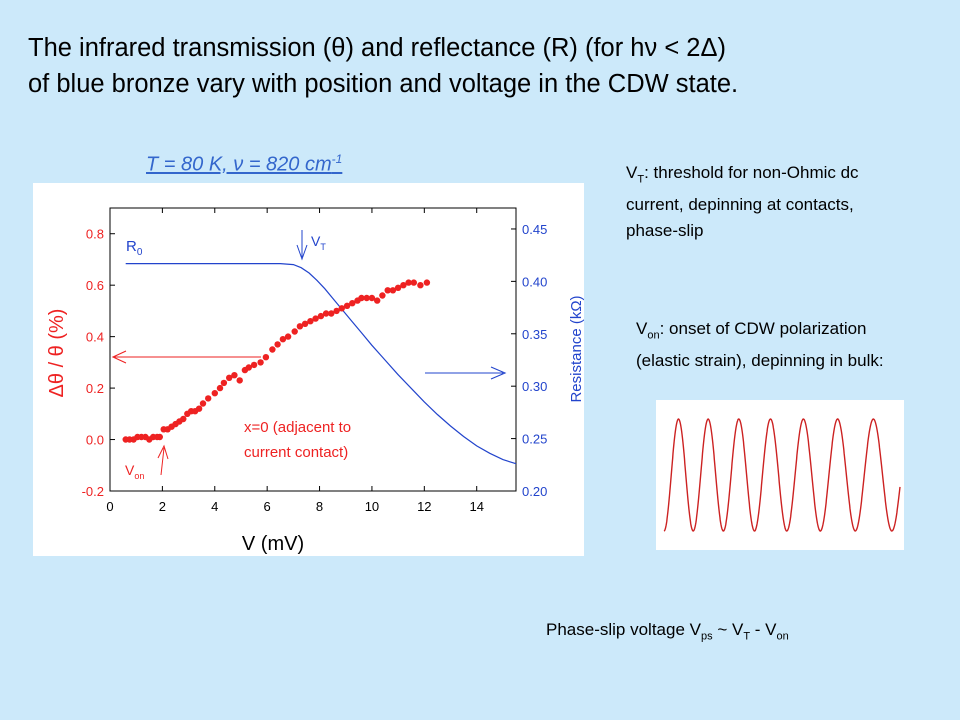 The image size is (960, 720). I want to click on condition-text: T = 80 K, ν = 820 cm, so click(239, 164).